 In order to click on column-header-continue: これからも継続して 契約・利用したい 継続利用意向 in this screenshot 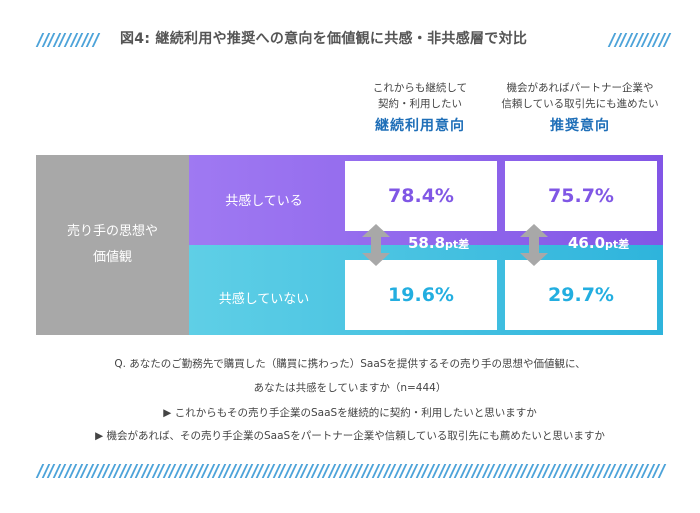, I will do `click(420, 107)`.